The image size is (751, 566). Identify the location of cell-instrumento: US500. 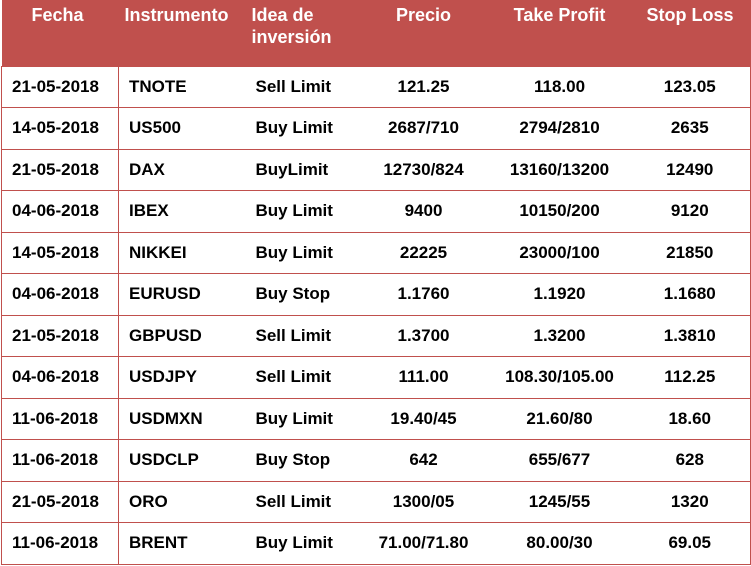
(182, 128).